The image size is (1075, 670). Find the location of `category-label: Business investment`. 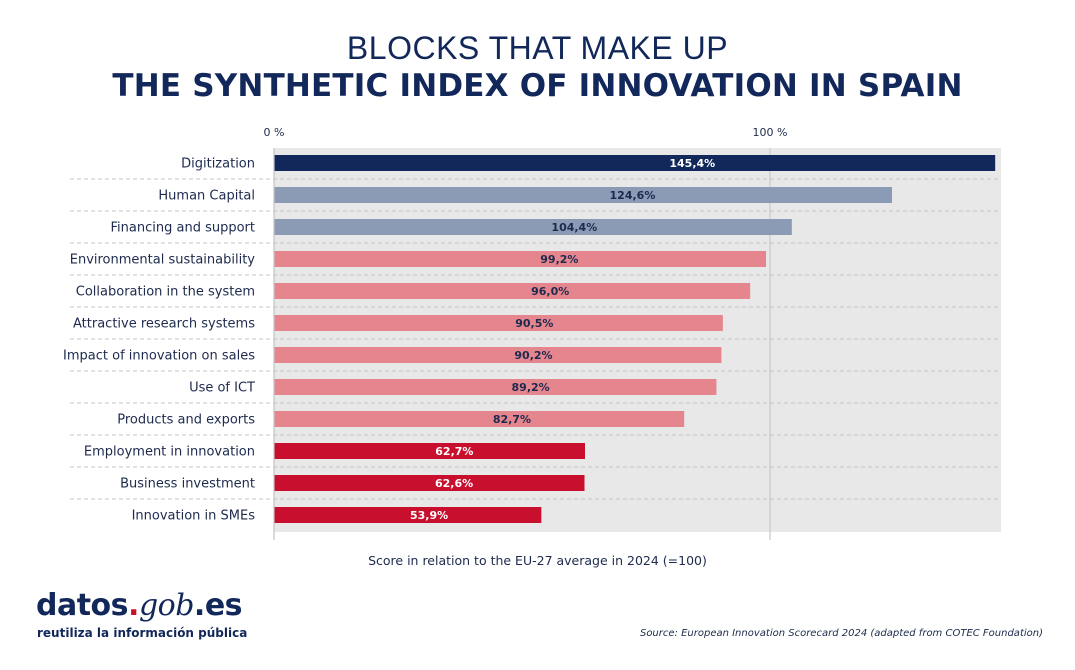

category-label: Business investment is located at coordinates (187, 484).